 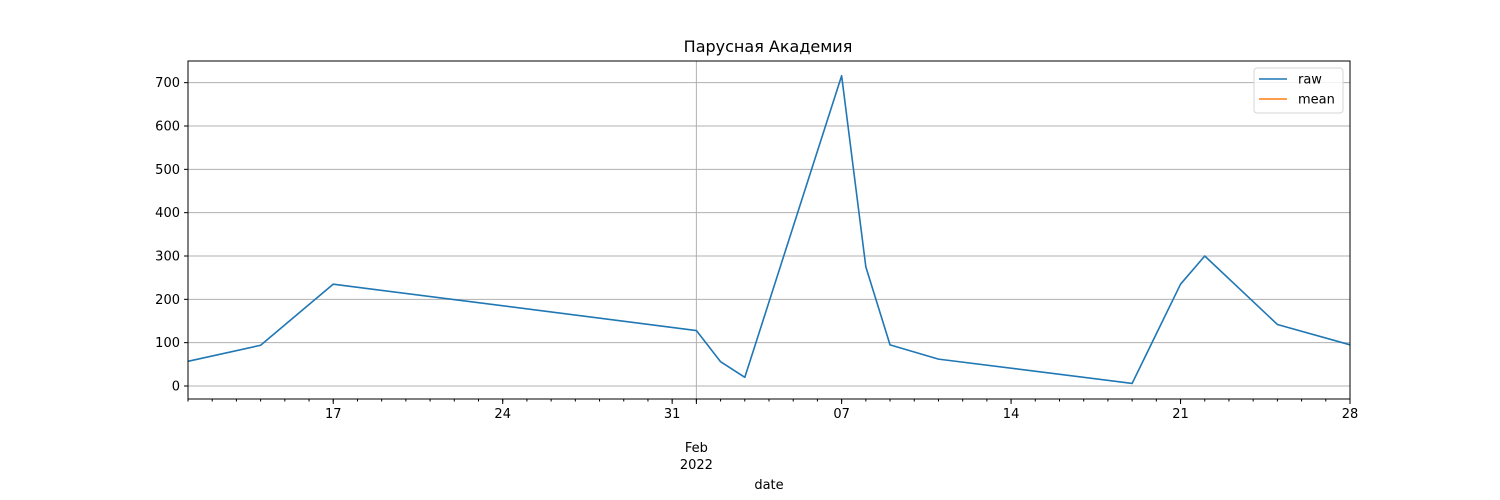 What do you see at coordinates (167, 300) in the screenshot?
I see `y-tick-label: 200` at bounding box center [167, 300].